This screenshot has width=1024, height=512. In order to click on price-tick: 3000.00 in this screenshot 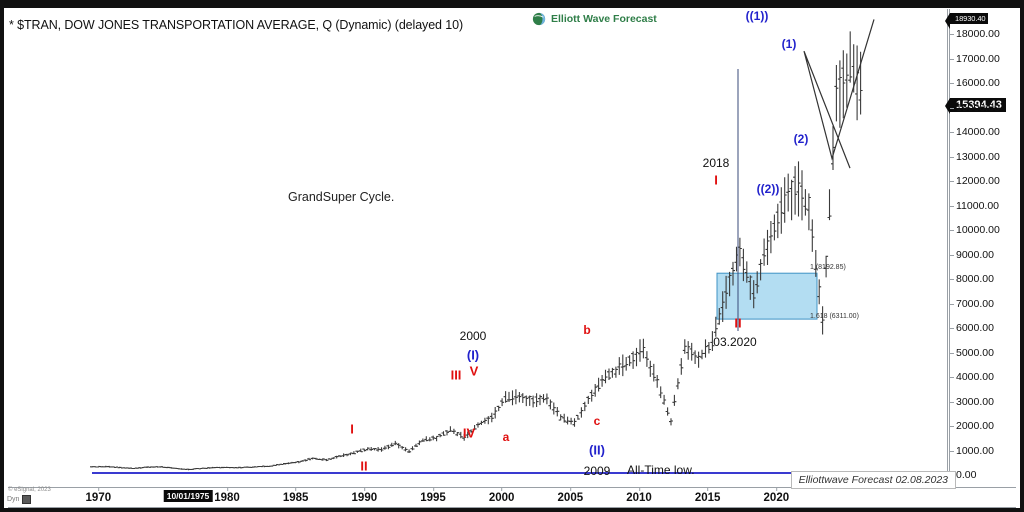, I will do `click(972, 401)`.